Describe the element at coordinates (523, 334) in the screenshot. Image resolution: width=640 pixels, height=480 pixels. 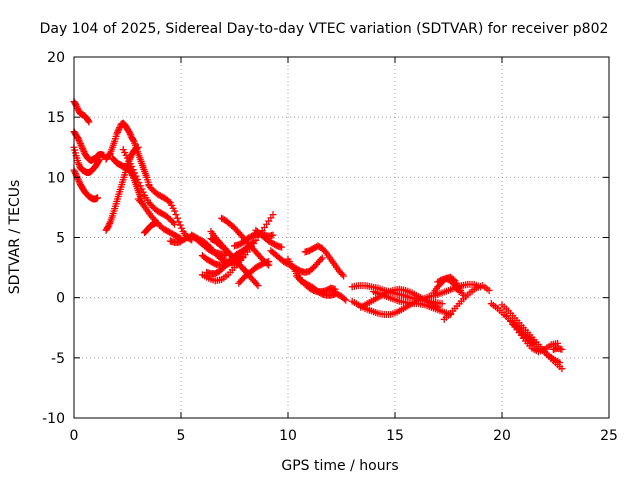
I see `series-arc38` at that location.